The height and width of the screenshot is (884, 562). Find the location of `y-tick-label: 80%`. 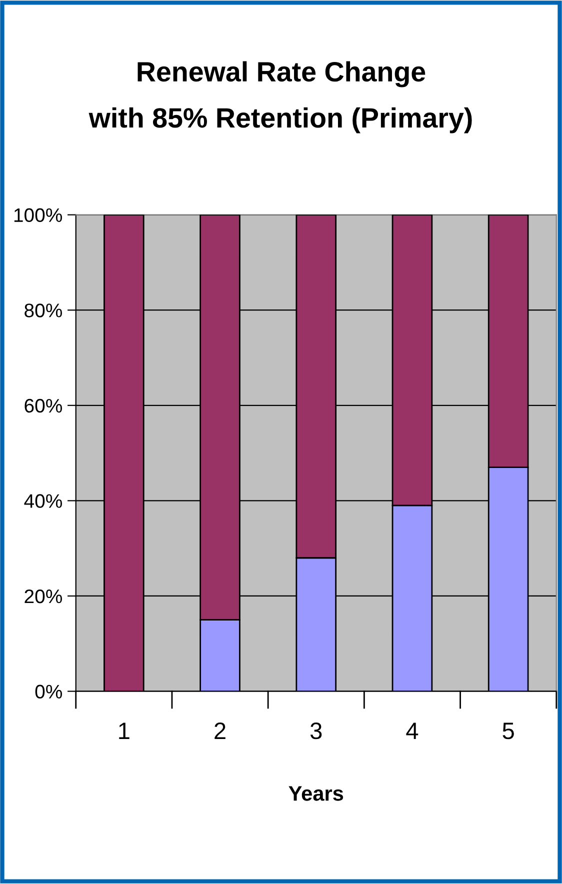

y-tick-label: 80% is located at coordinates (43, 311).